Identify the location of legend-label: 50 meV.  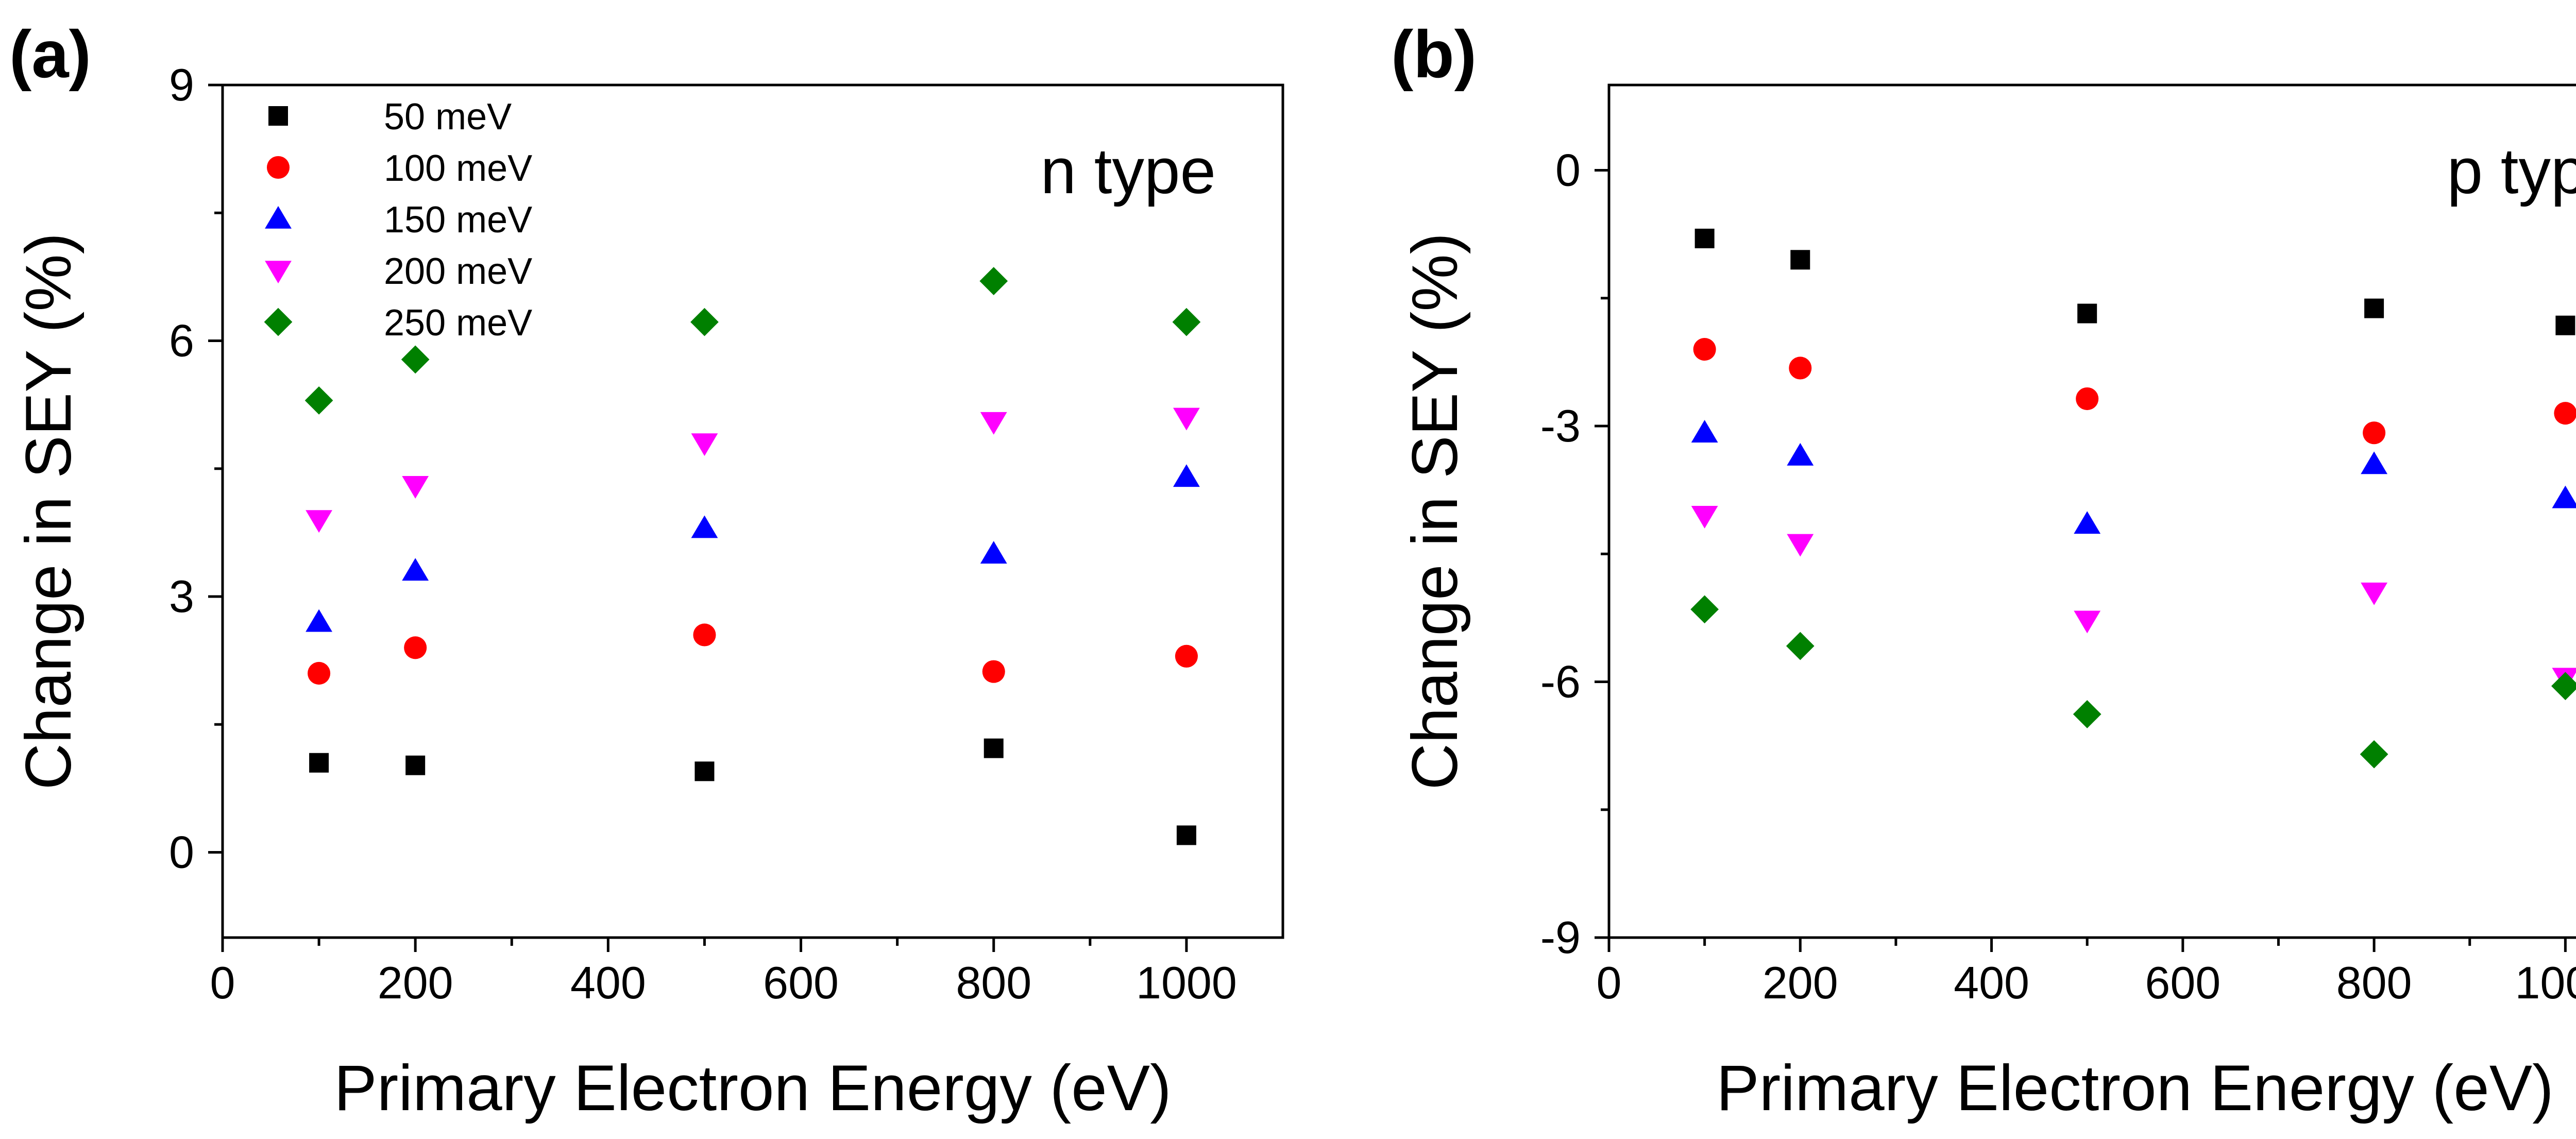
(448, 117).